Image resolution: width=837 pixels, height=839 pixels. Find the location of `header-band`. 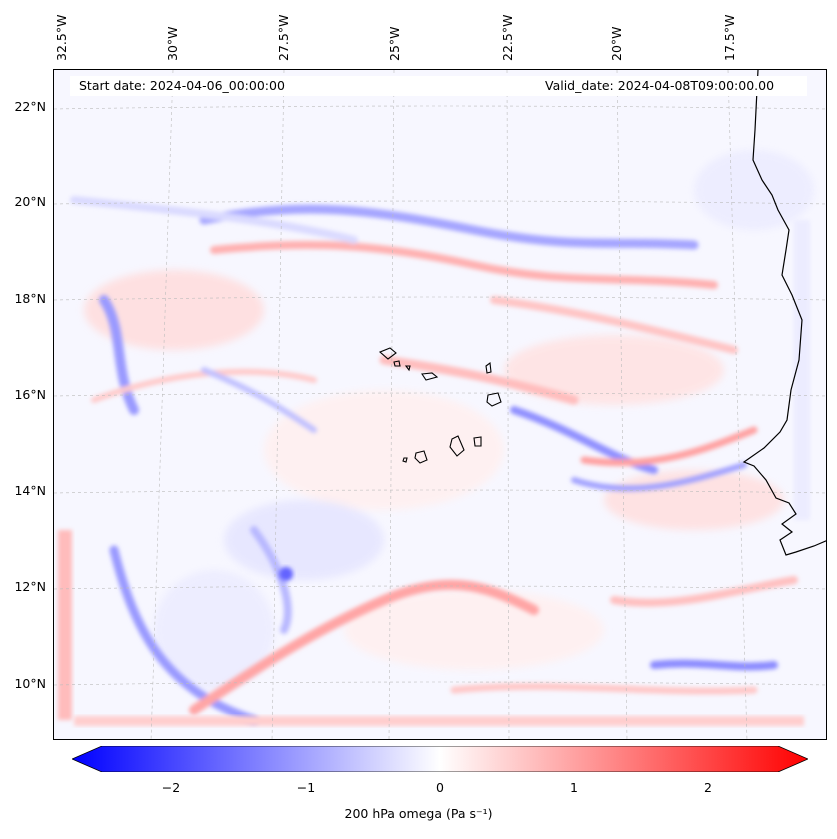

header-band is located at coordinates (438, 86).